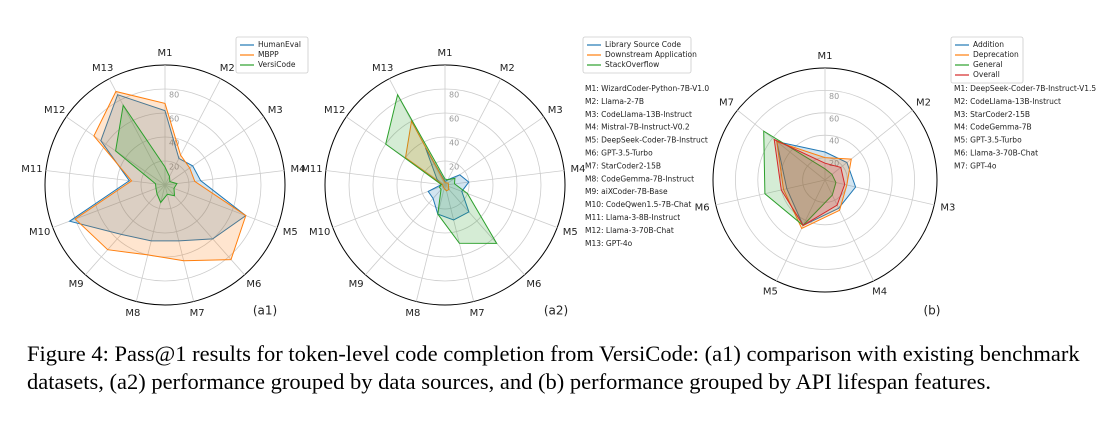  What do you see at coordinates (609, 243) in the screenshot?
I see `model-legend: M13: GPT-4o` at bounding box center [609, 243].